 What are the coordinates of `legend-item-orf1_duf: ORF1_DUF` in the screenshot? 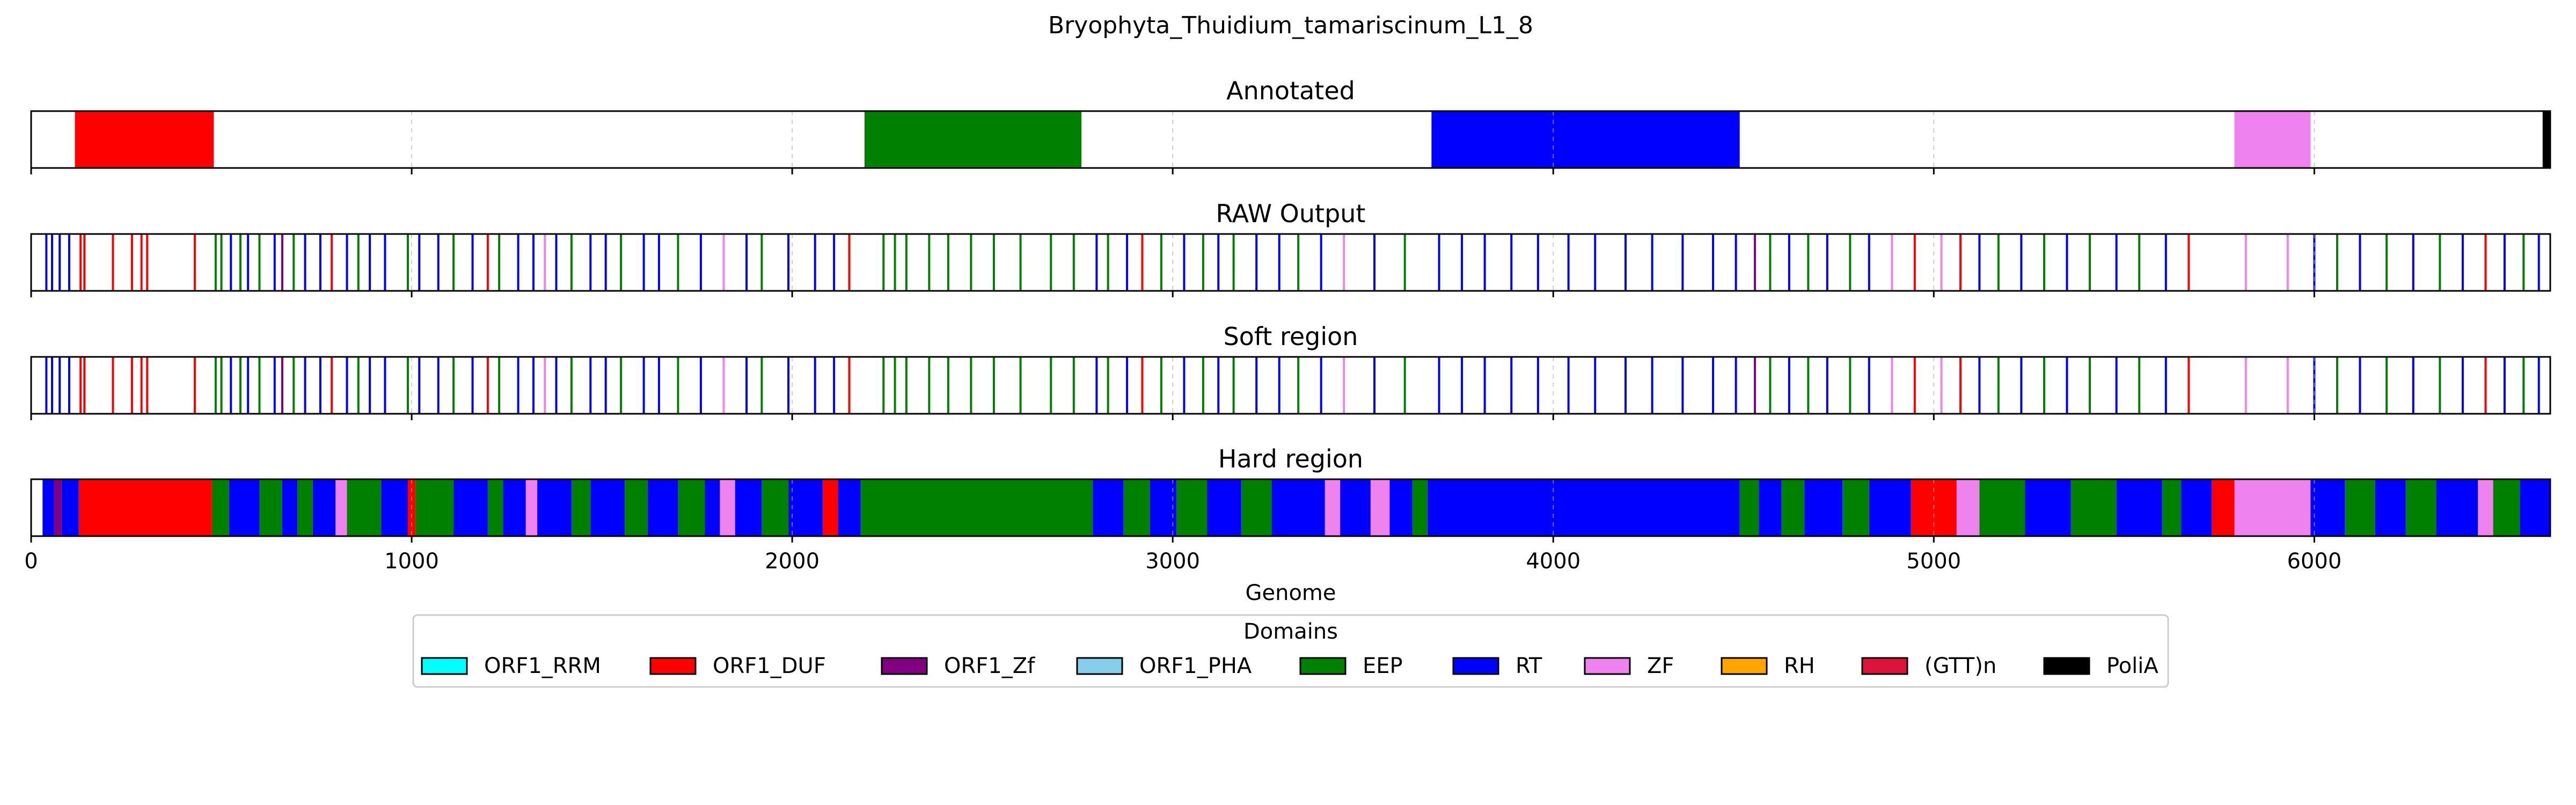 It's located at (737, 666).